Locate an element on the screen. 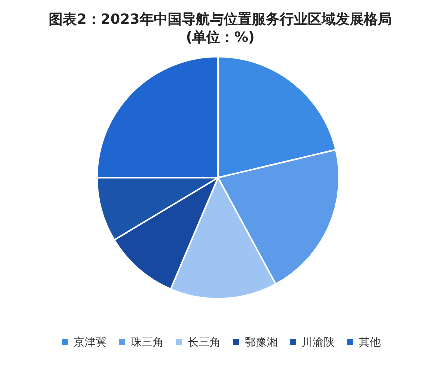 This screenshot has width=441, height=391. legend-label: 珠三角 is located at coordinates (147, 342).